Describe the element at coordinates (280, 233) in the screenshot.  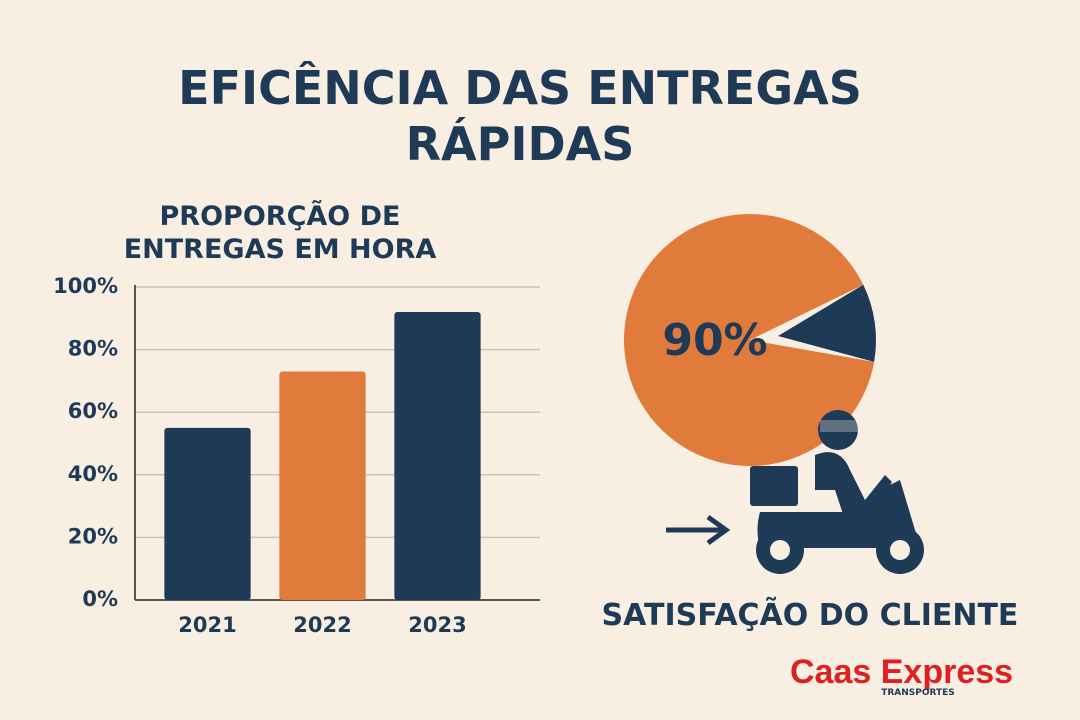
I see `bar-title: PROPORÇÃO DE ENTREGAS EM HORA` at that location.